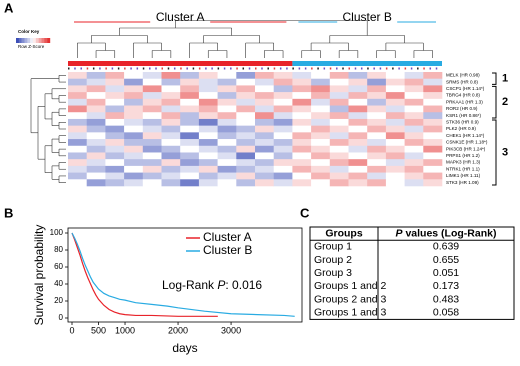 This screenshot has width=520, height=366. Describe the element at coordinates (465, 135) in the screenshot. I see `row-label: CHEK1 (HR 1.14*)` at that location.